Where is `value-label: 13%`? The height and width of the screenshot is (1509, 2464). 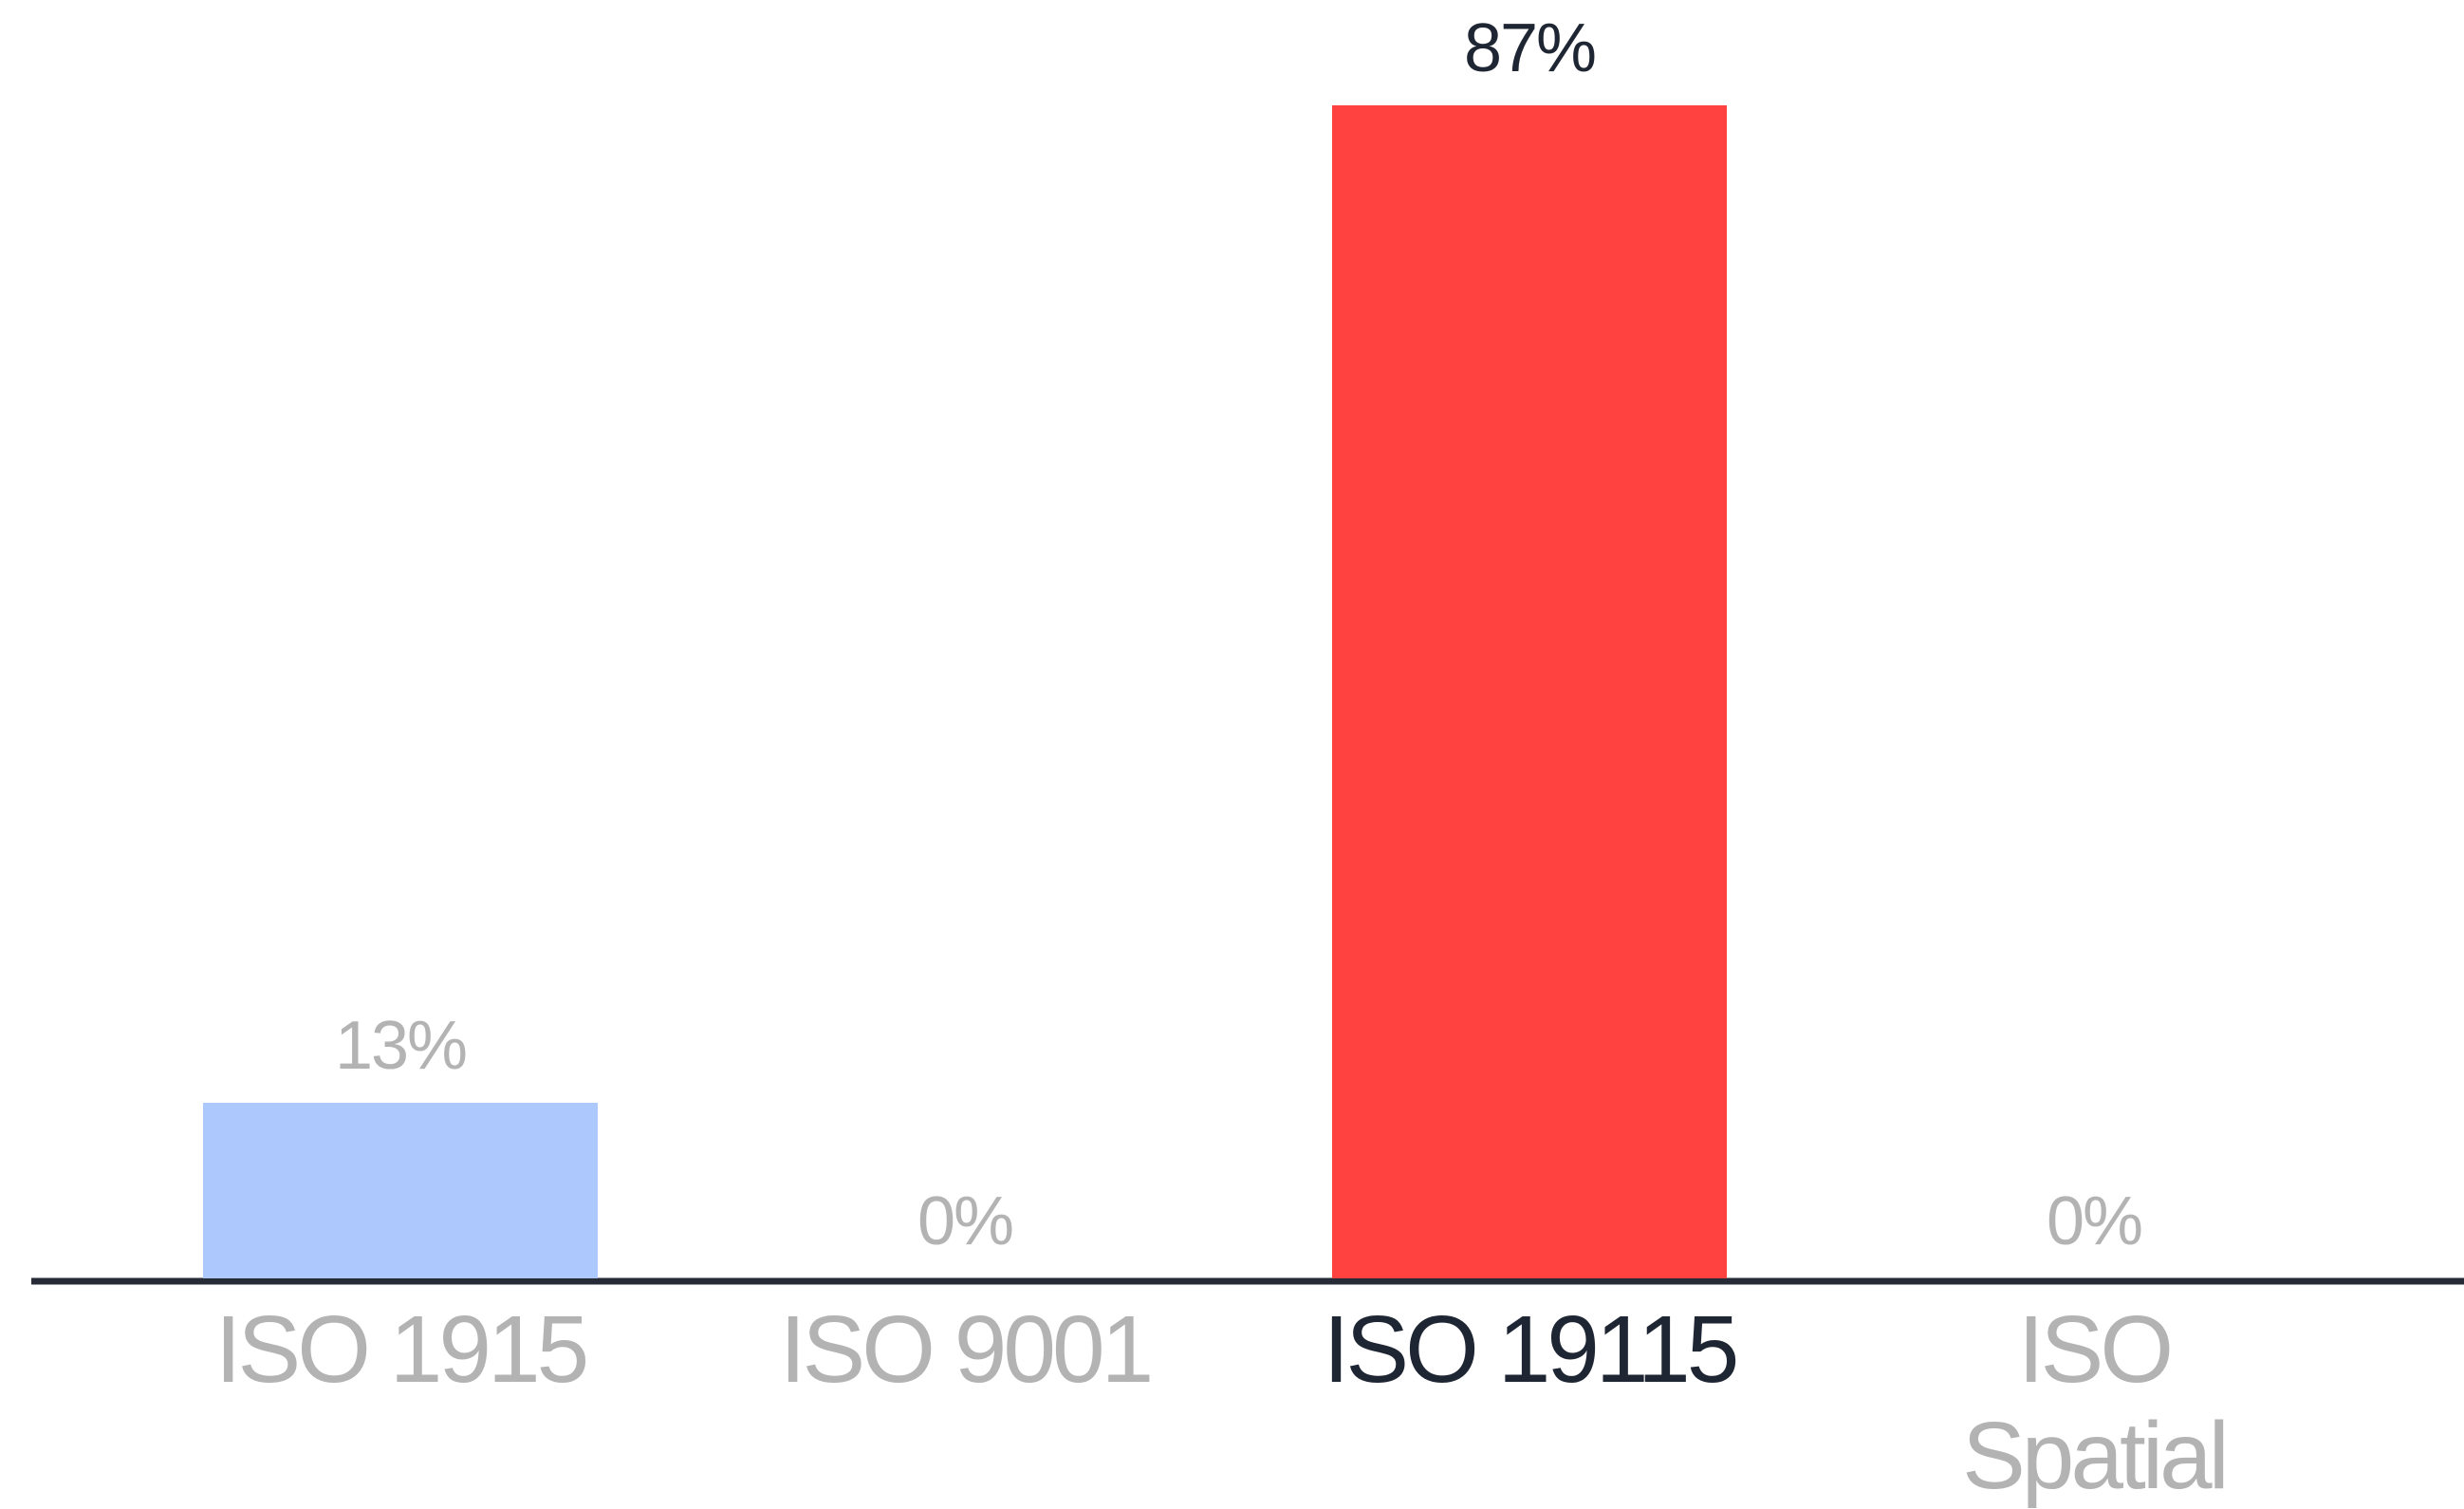 value-label: 13% is located at coordinates (401, 1046).